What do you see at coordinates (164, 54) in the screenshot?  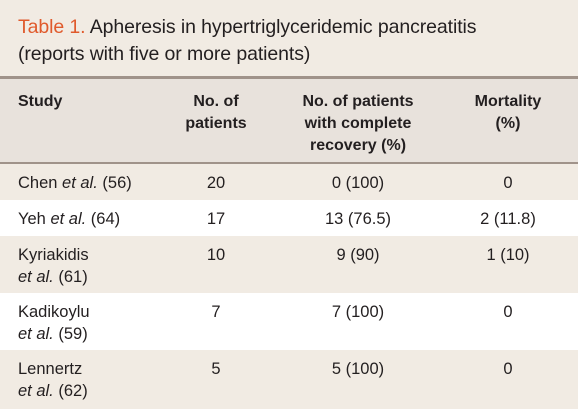 I see `caption-line-2: (reports with five or more patients)` at bounding box center [164, 54].